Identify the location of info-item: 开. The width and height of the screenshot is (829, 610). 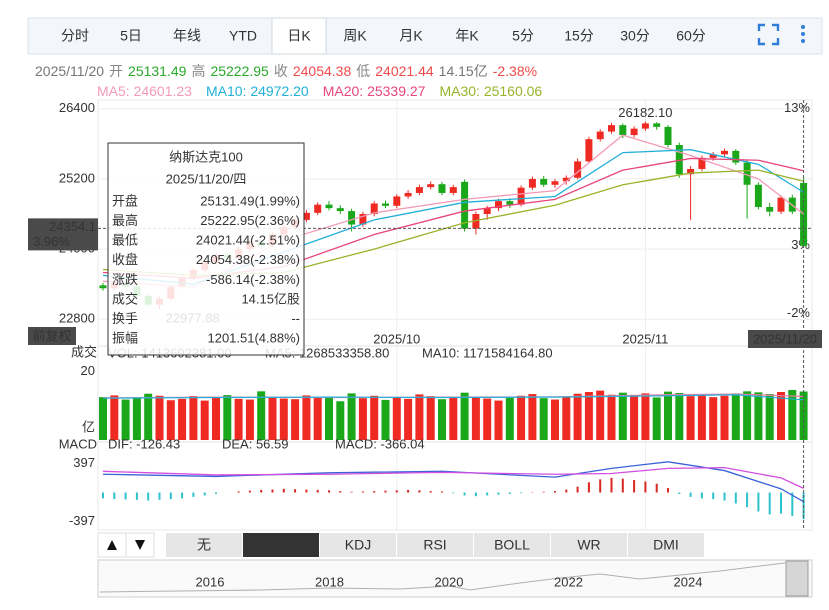
(116, 71).